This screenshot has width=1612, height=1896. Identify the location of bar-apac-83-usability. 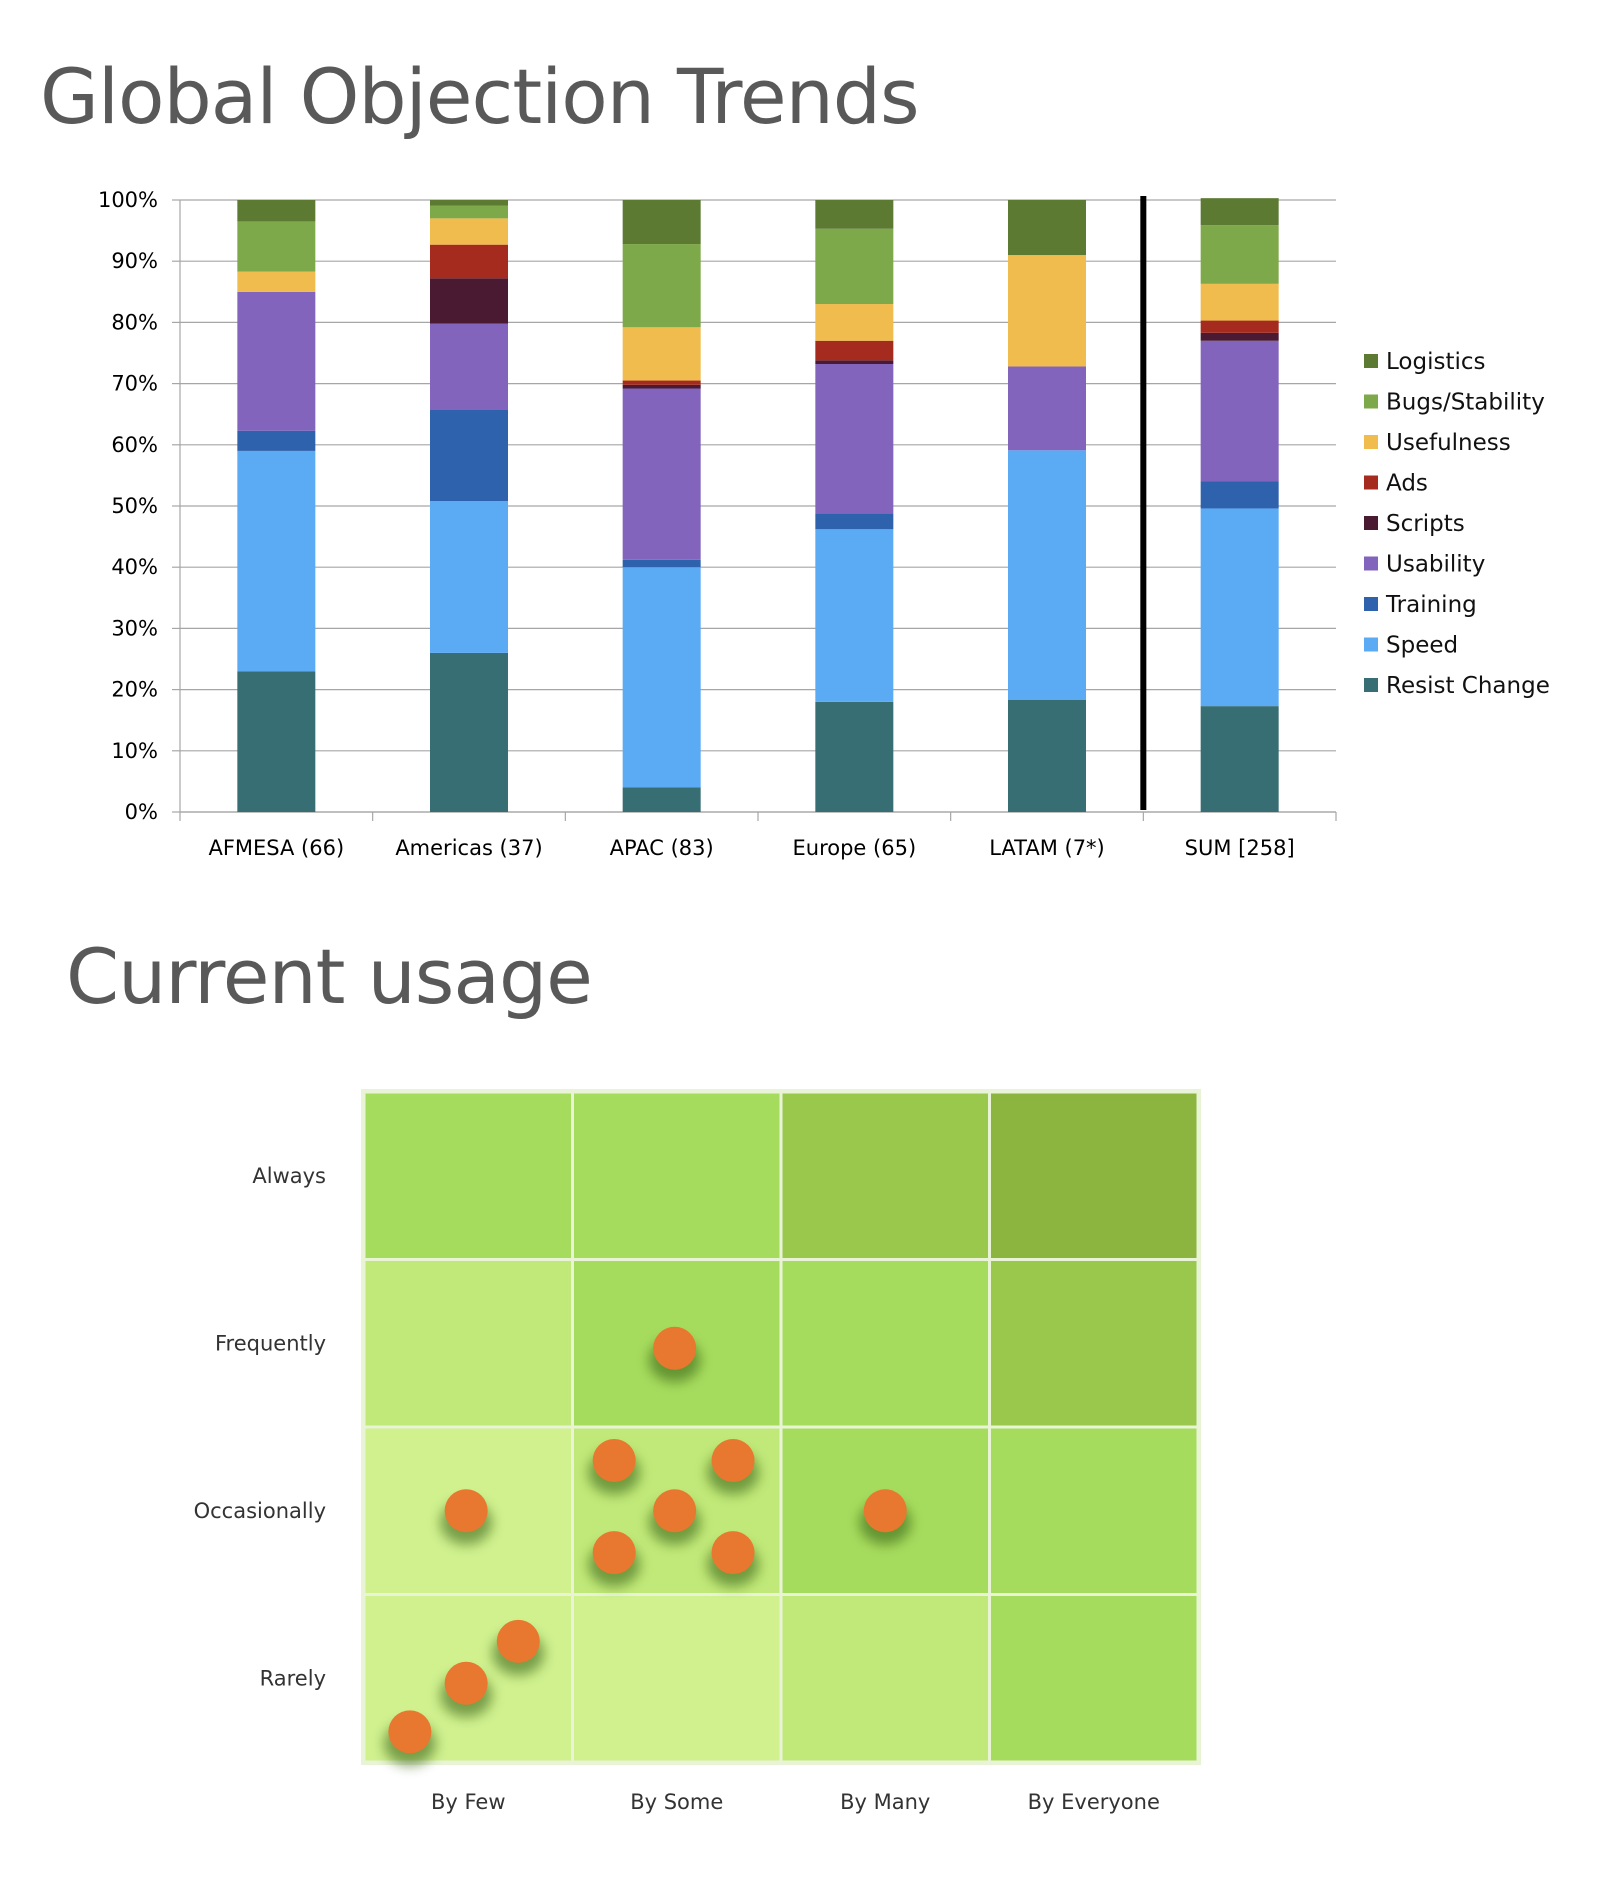
(661, 474).